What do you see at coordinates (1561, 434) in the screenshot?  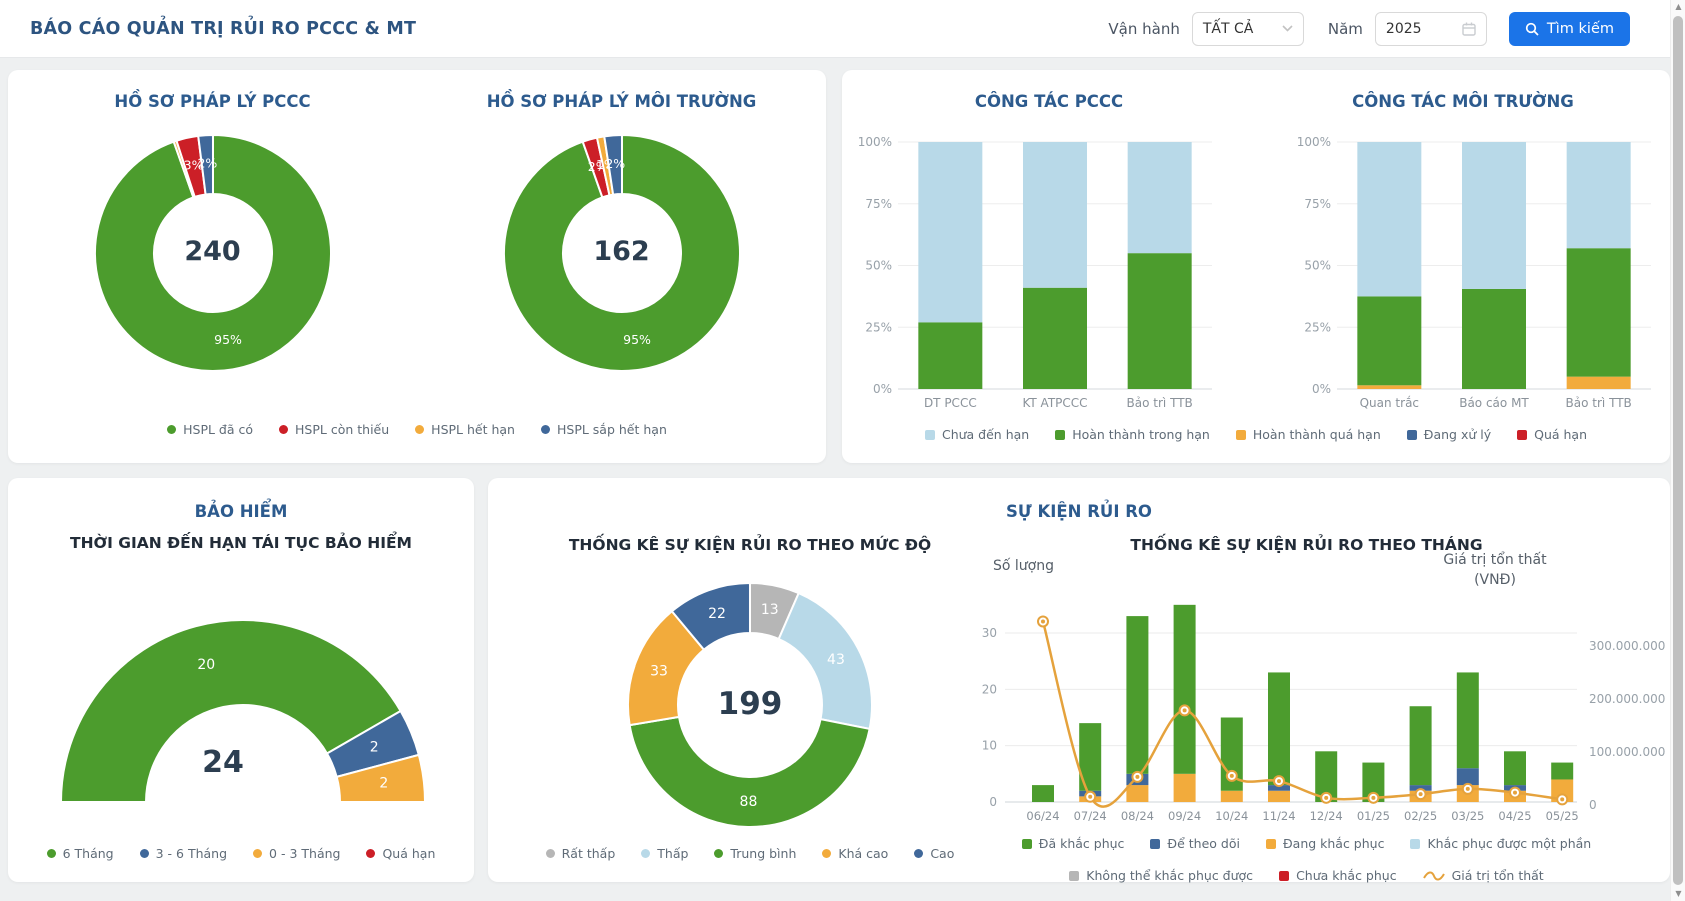 I see `legend-label: Quá hạn` at bounding box center [1561, 434].